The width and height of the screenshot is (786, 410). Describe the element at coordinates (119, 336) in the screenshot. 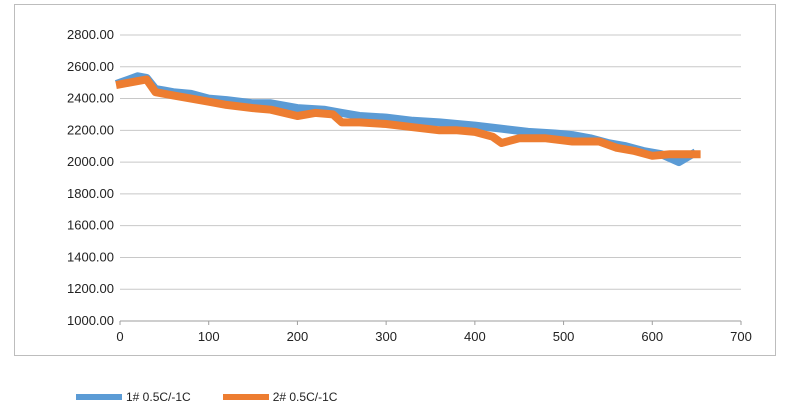

I see `x-tick-label-0: 0` at that location.